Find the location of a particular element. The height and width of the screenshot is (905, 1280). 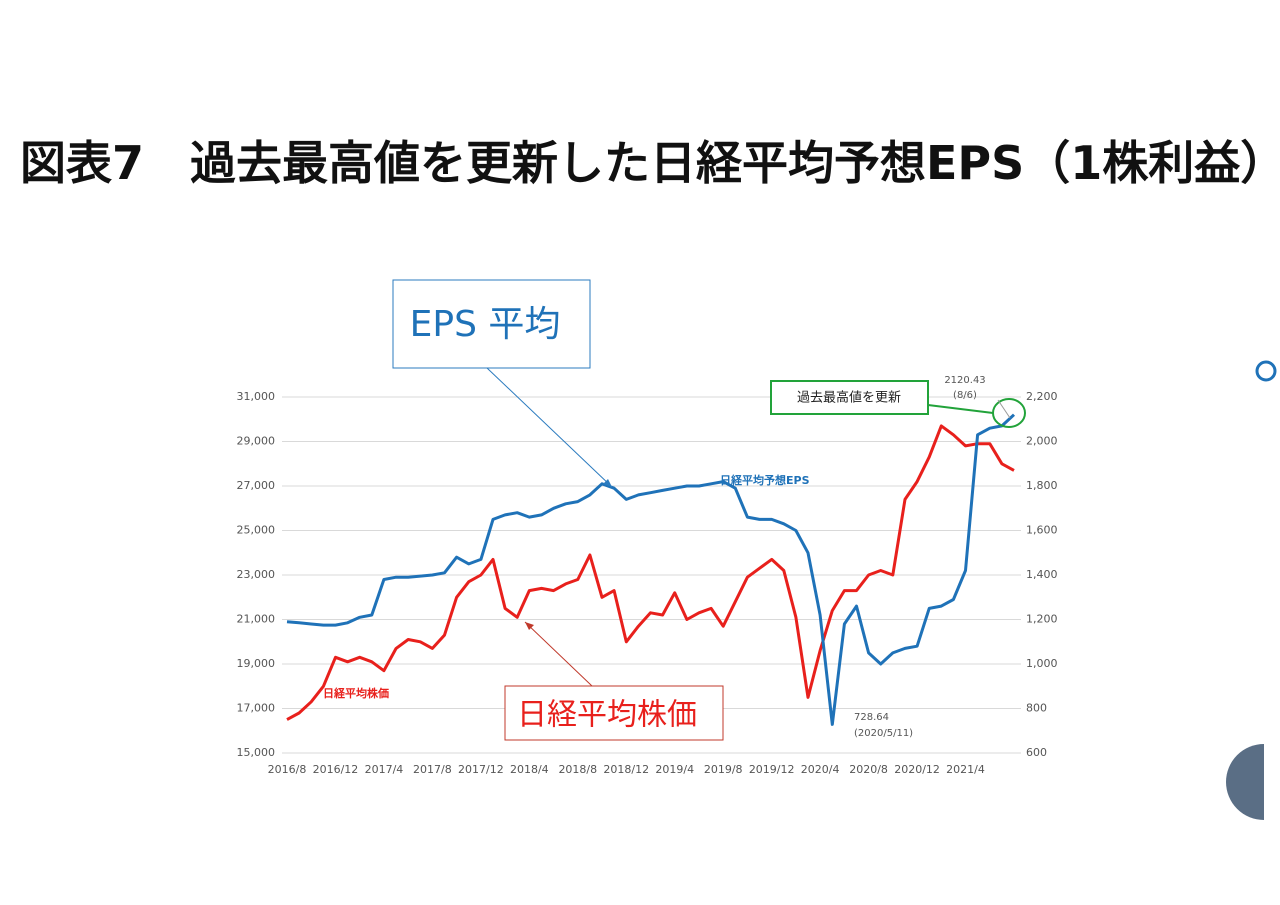

y2-tick-label: 2,000 is located at coordinates (1042, 441).